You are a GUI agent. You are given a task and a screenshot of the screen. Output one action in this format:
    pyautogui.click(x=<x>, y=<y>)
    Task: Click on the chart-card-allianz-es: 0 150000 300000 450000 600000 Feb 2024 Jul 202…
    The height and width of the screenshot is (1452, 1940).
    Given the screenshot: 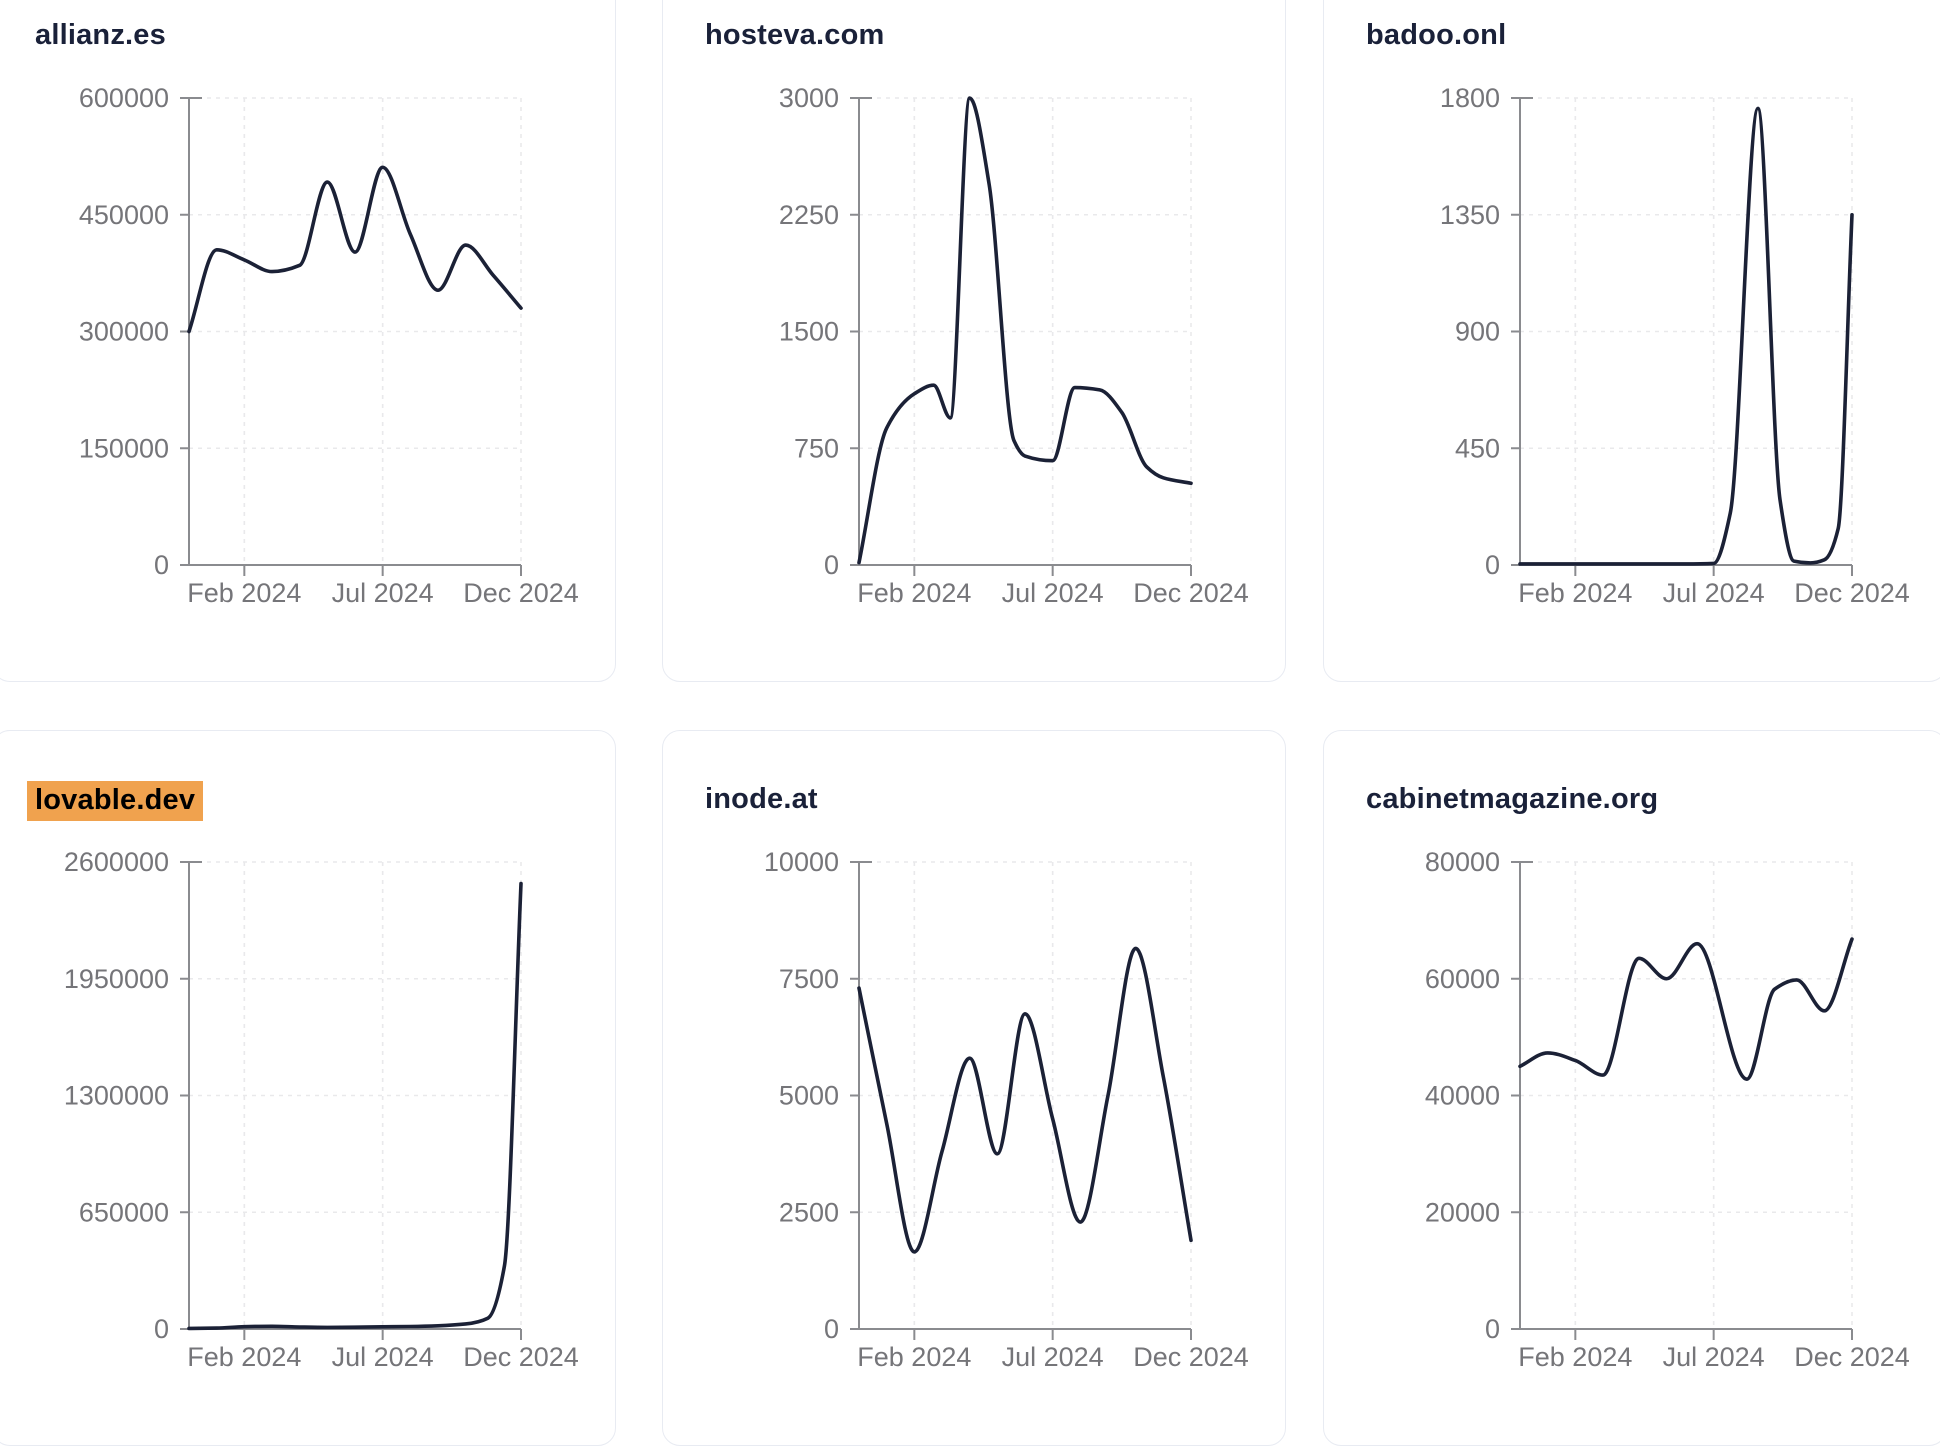 What is the action you would take?
    pyautogui.click(x=308, y=341)
    